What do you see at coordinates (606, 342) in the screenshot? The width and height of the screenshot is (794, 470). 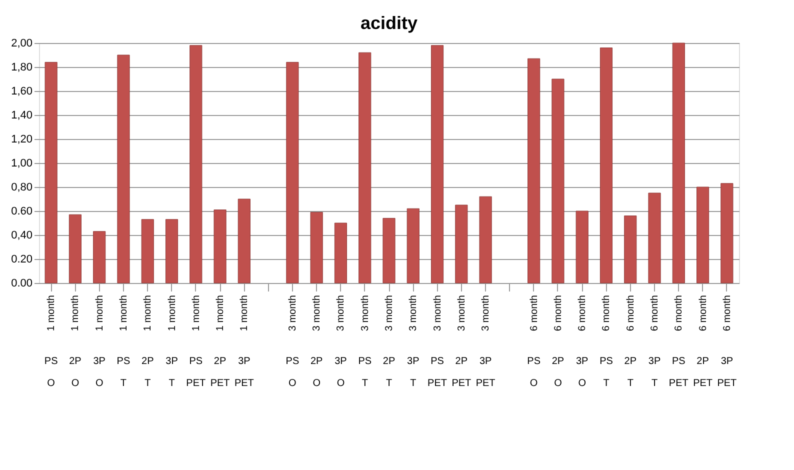 I see `category-label: 6 month PS T` at bounding box center [606, 342].